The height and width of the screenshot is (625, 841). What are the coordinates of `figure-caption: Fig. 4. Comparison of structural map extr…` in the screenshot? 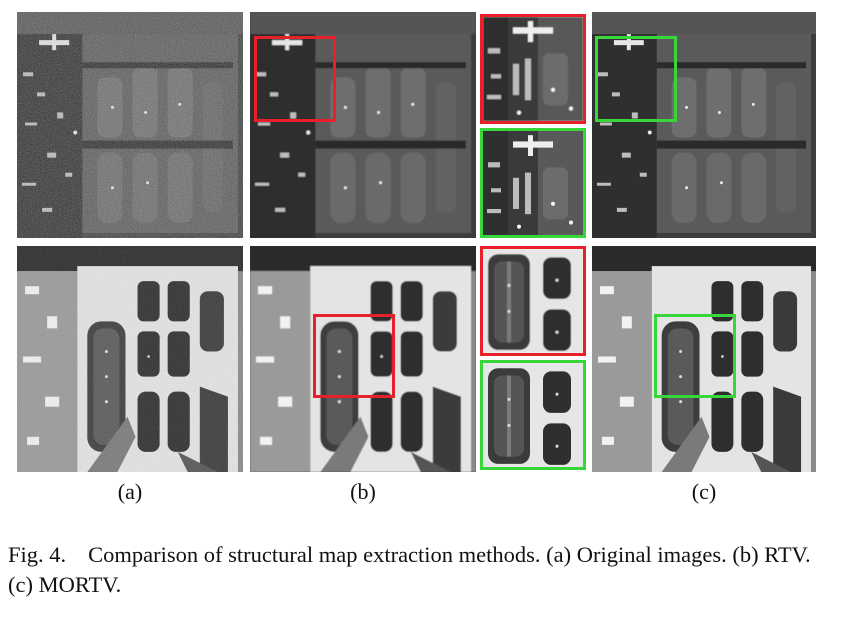 It's located at (420, 570).